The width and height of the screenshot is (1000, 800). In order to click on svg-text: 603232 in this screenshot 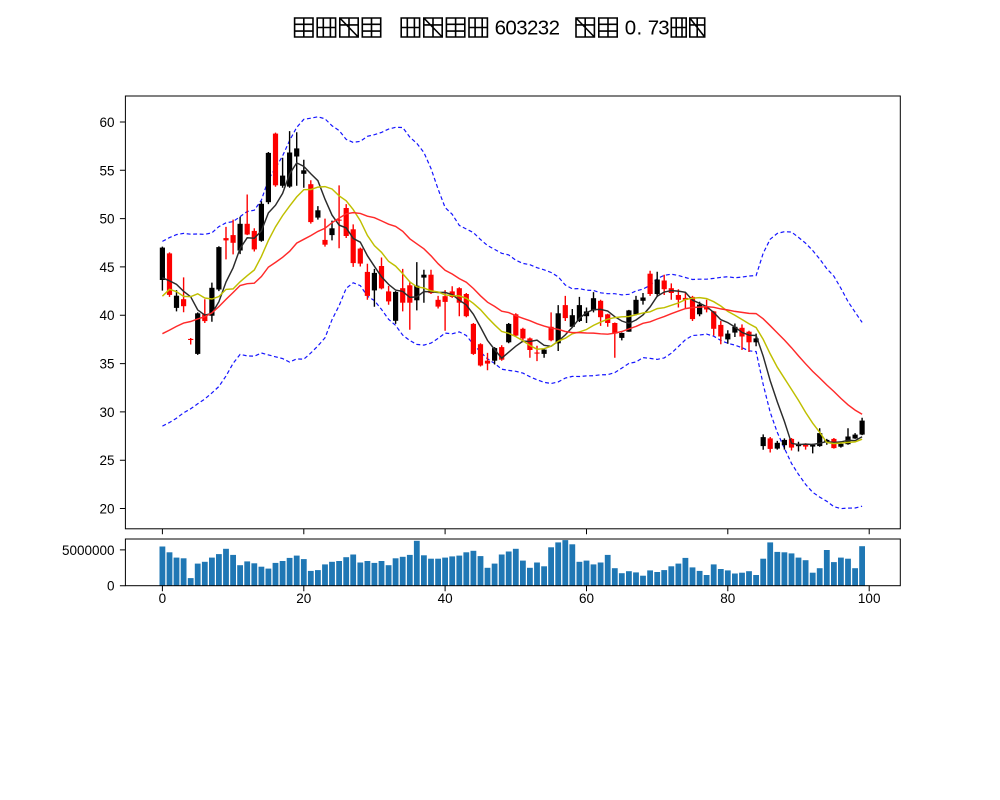, I will do `click(527, 28)`.